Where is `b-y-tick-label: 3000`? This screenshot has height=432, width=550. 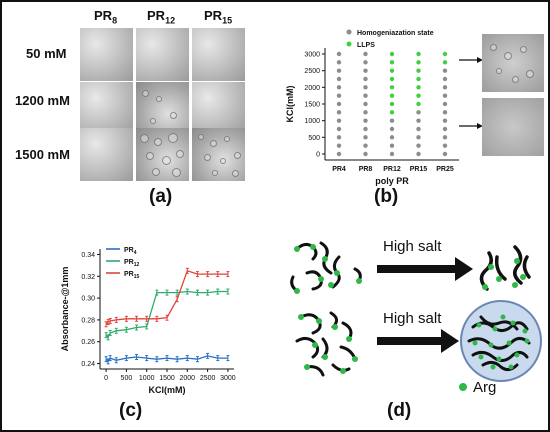 b-y-tick-label: 3000 is located at coordinates (312, 55).